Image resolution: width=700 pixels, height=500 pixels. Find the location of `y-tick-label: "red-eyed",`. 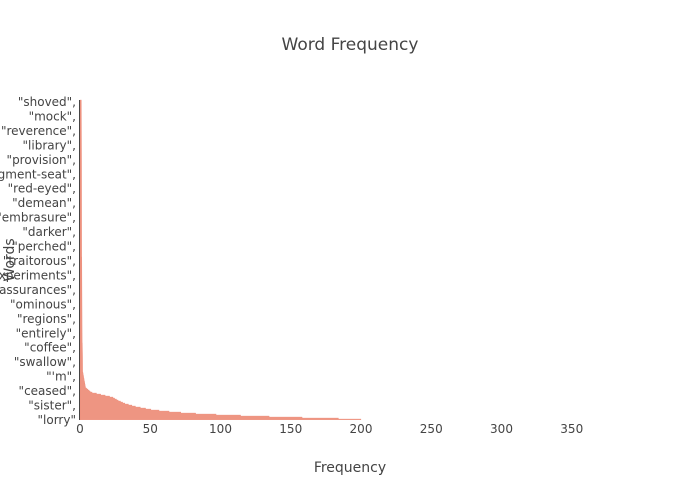

y-tick-label: "red-eyed", is located at coordinates (42, 189).